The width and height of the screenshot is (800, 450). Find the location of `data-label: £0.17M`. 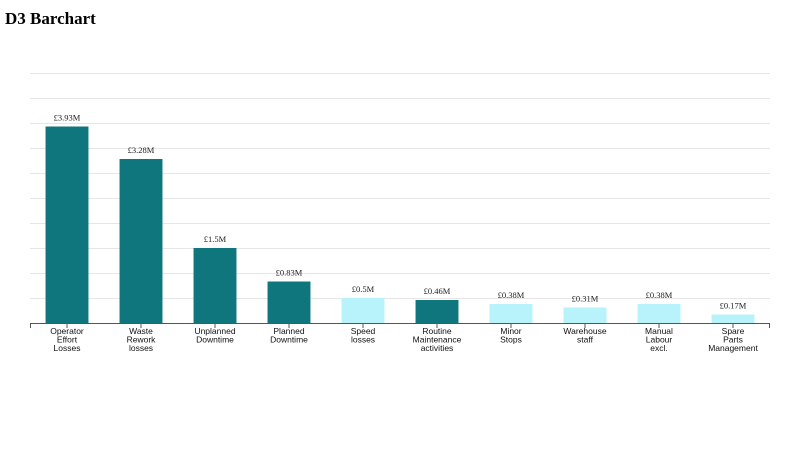

data-label: £0.17M is located at coordinates (733, 306).